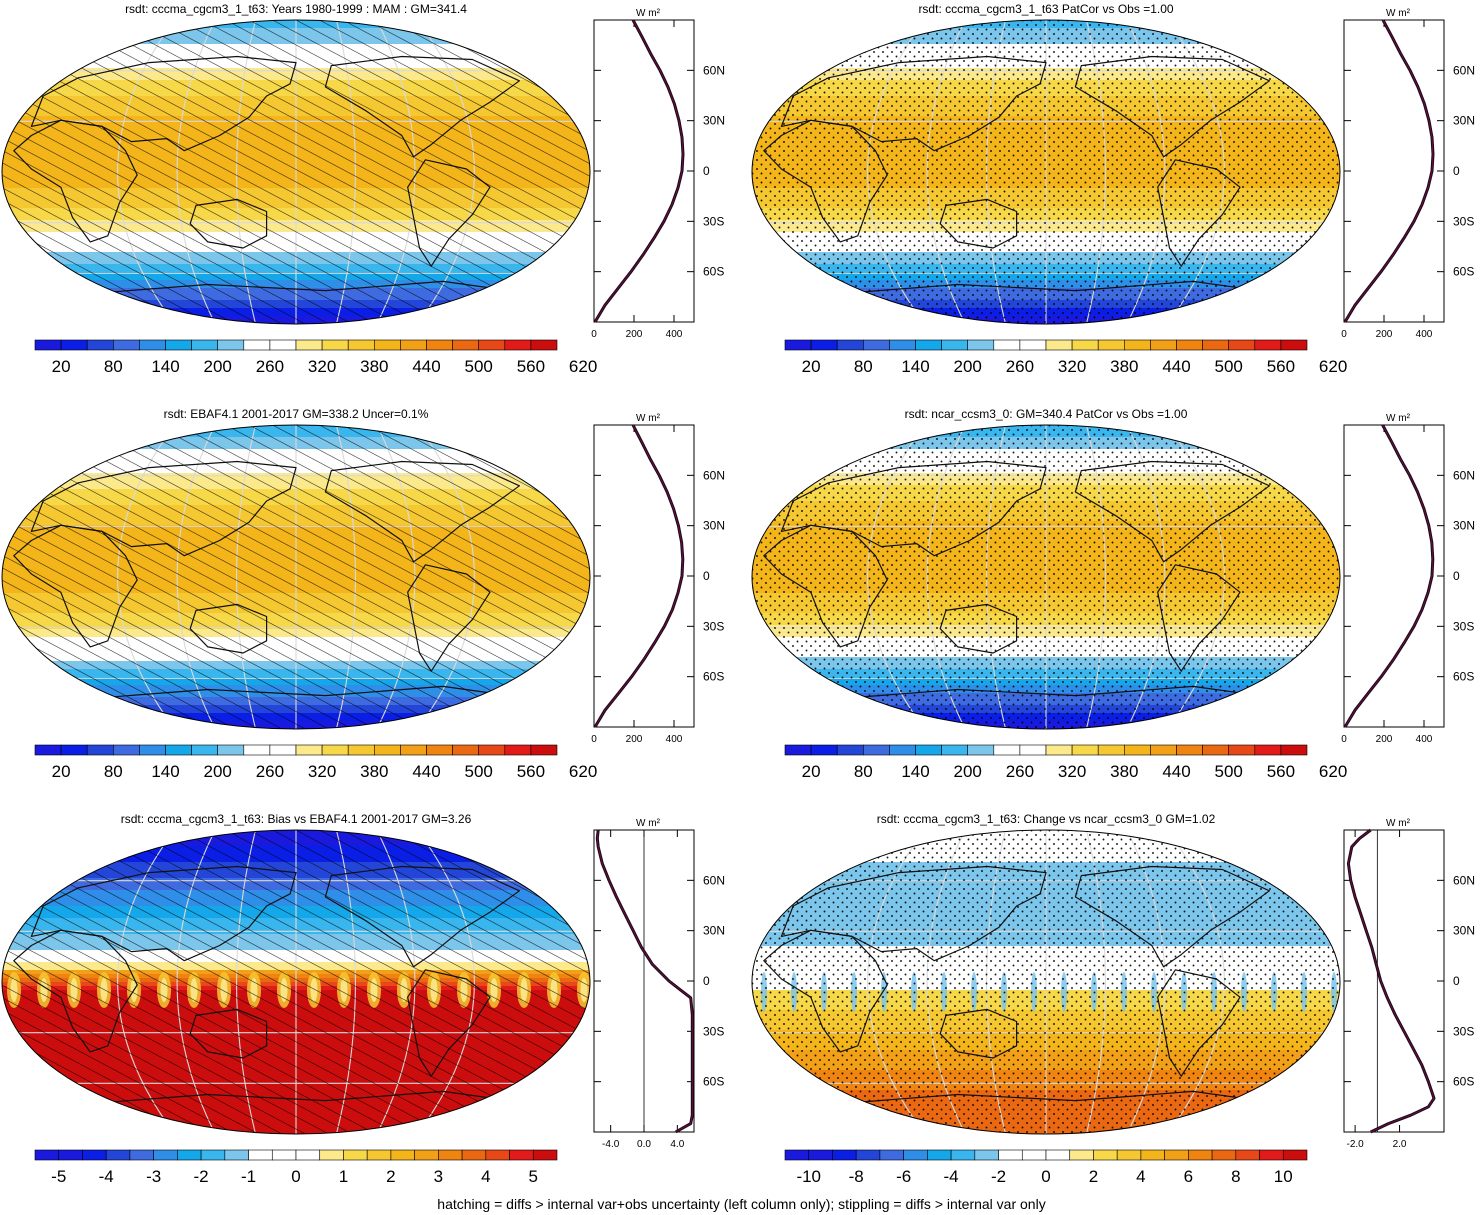 The image size is (1483, 1215). I want to click on x-tick-label: 2.0, so click(1400, 1144).